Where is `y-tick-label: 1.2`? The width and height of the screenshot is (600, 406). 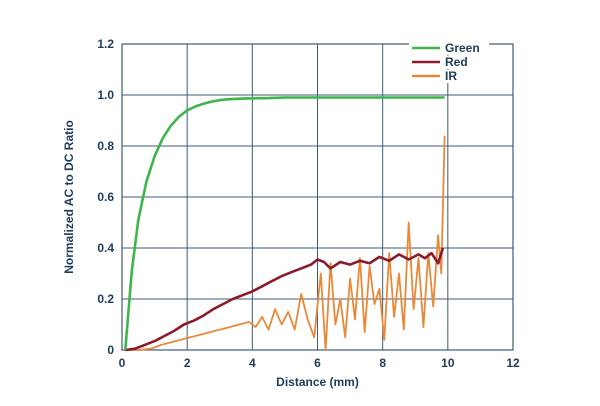
y-tick-label: 1.2 is located at coordinates (105, 44).